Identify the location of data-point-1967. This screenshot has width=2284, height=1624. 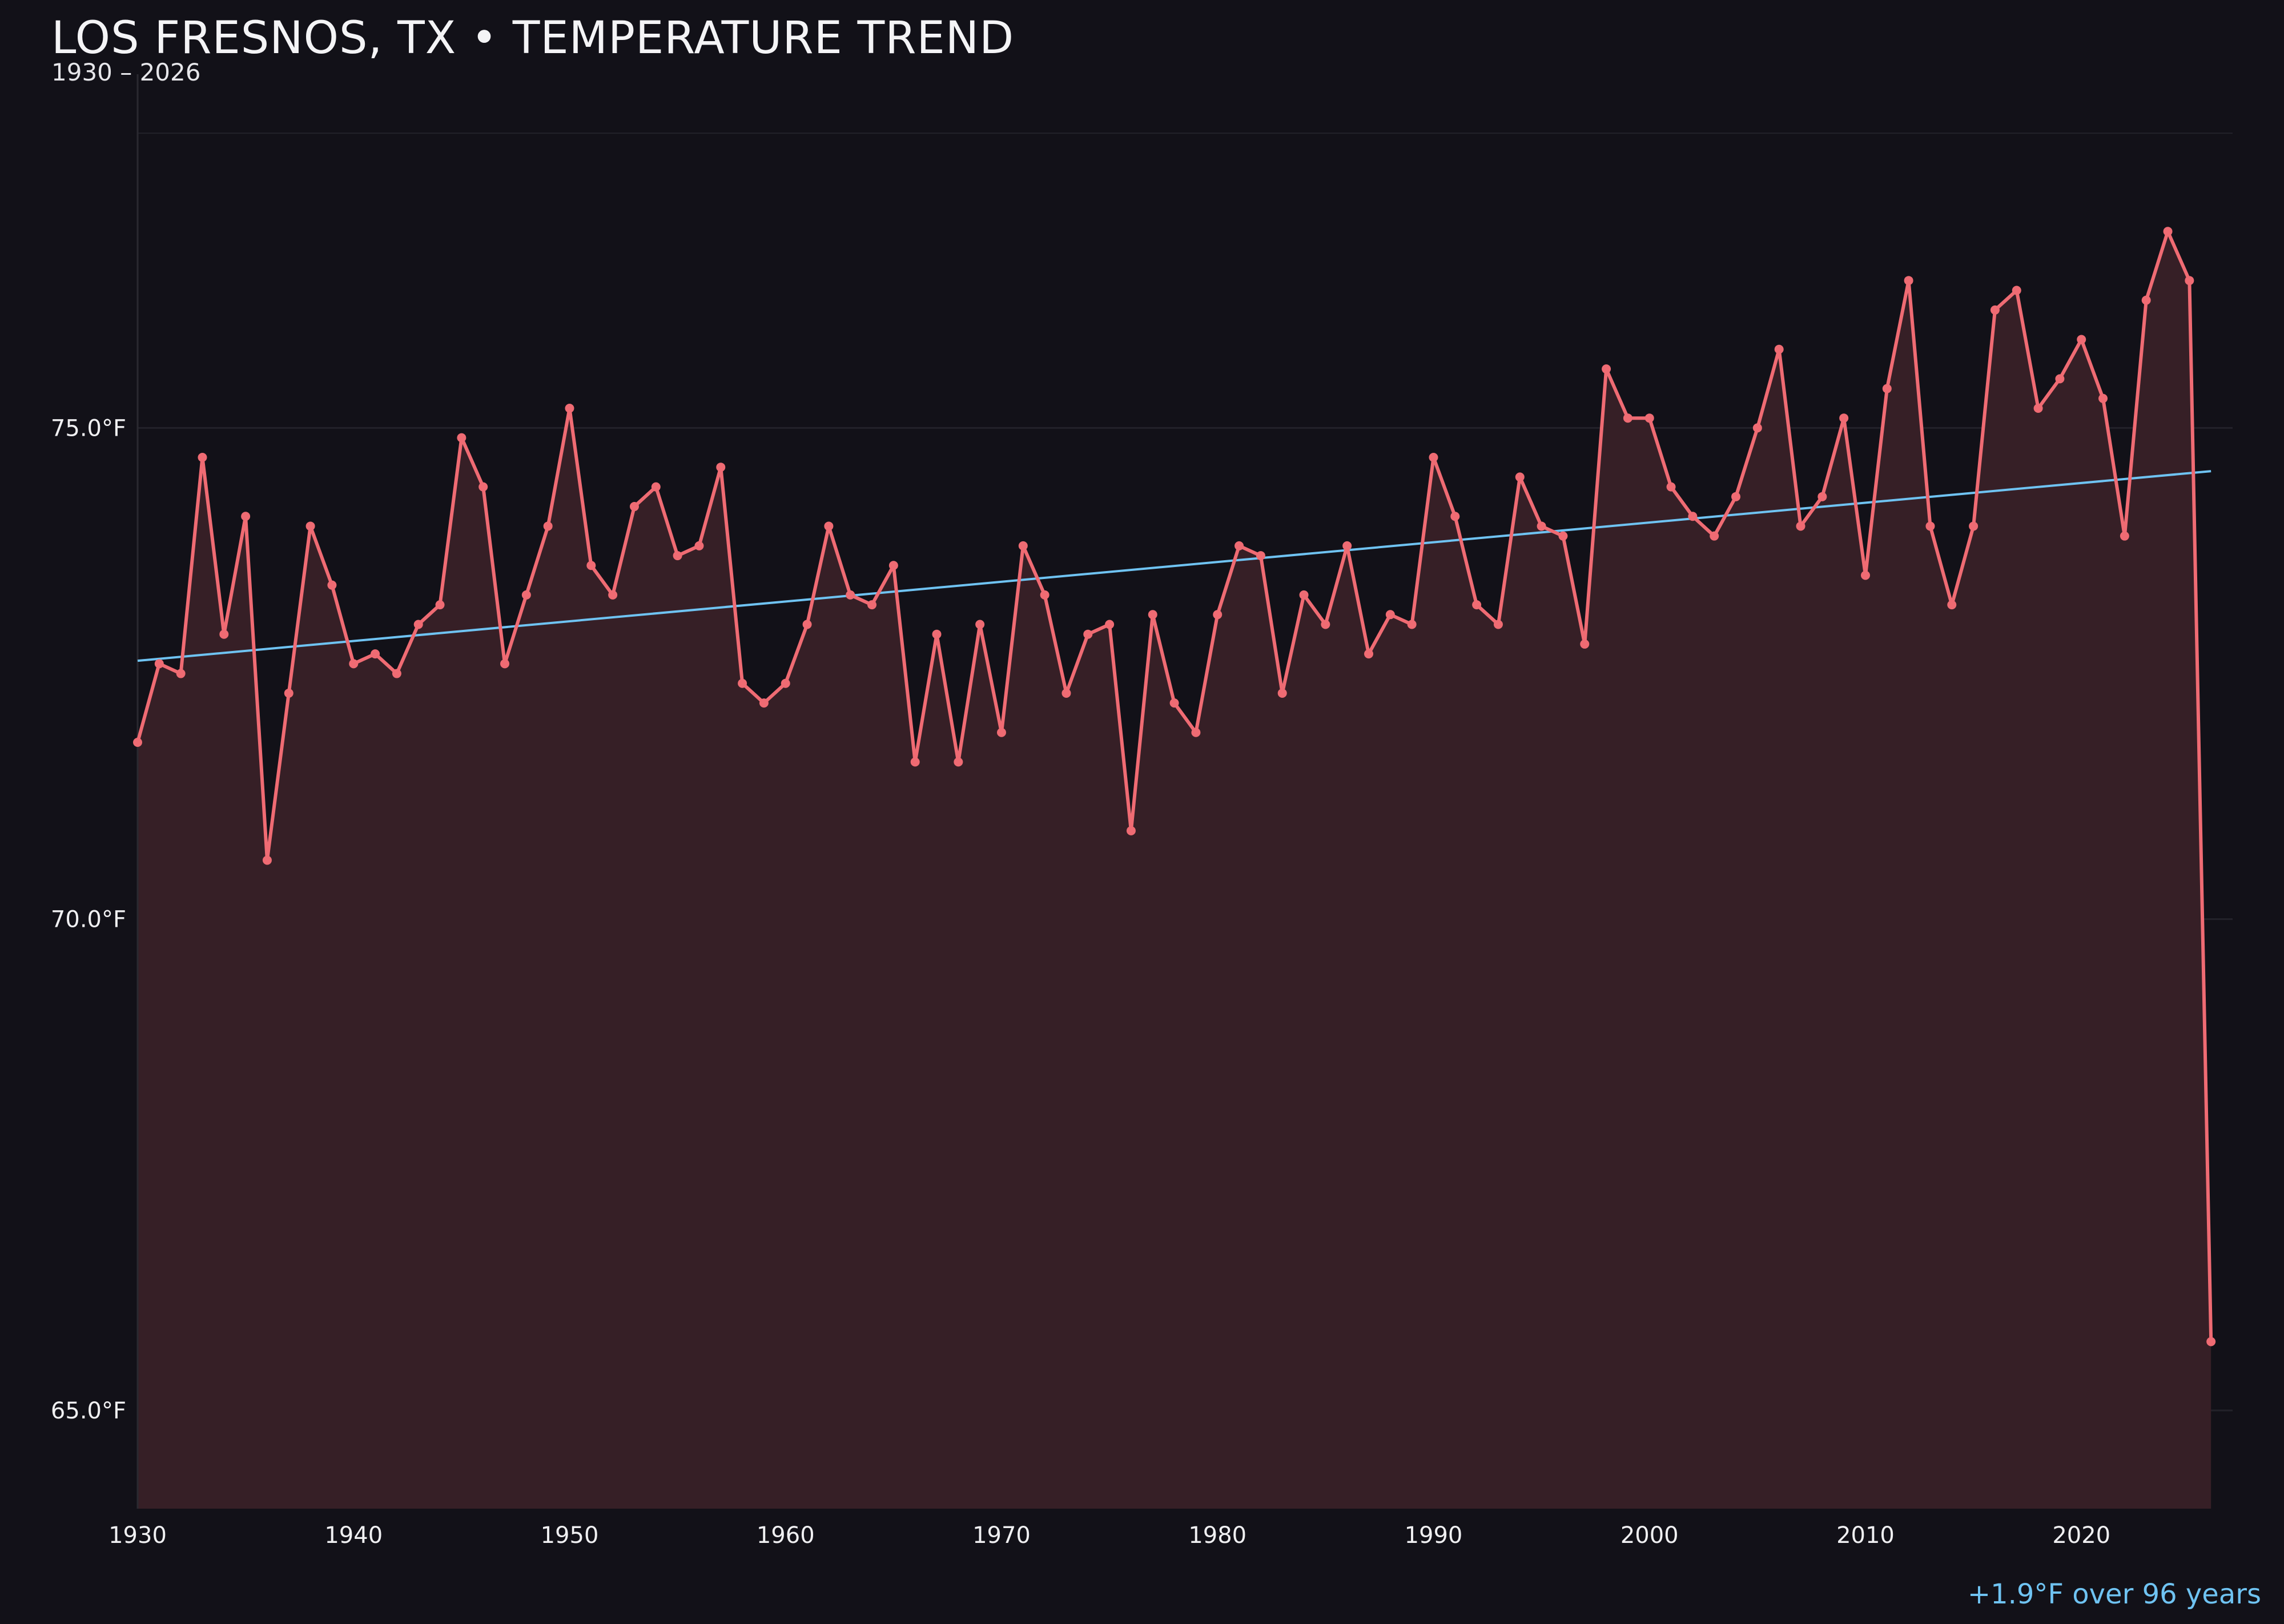
(937, 634).